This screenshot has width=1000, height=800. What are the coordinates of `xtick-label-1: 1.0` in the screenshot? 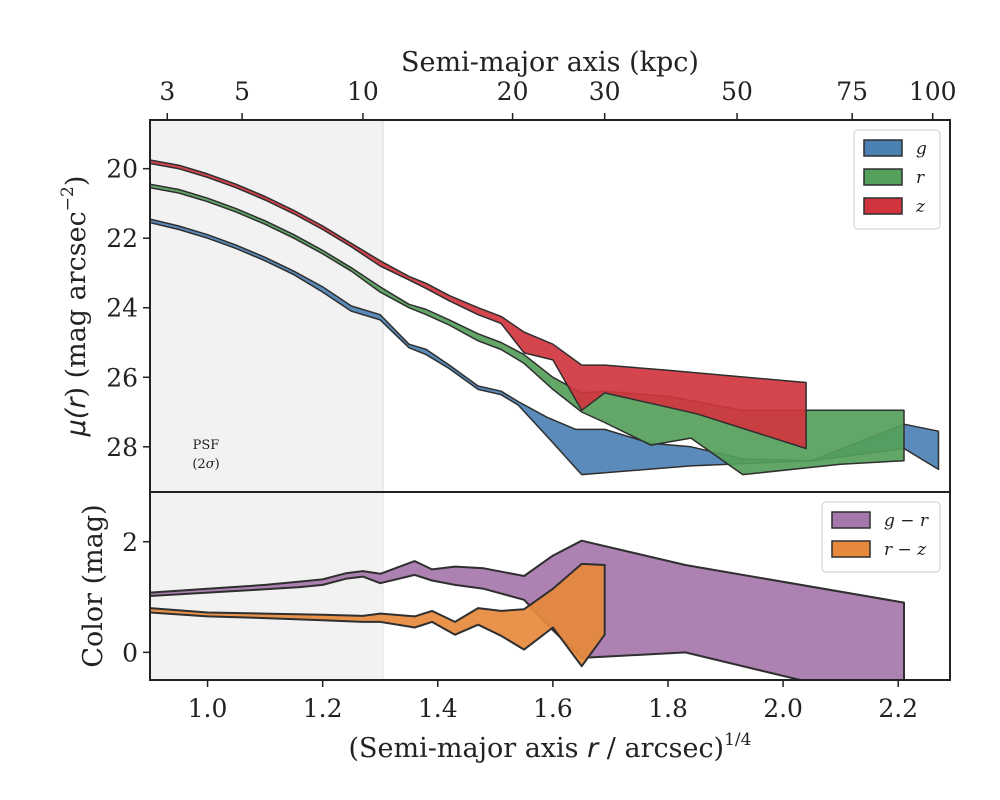 It's located at (208, 708).